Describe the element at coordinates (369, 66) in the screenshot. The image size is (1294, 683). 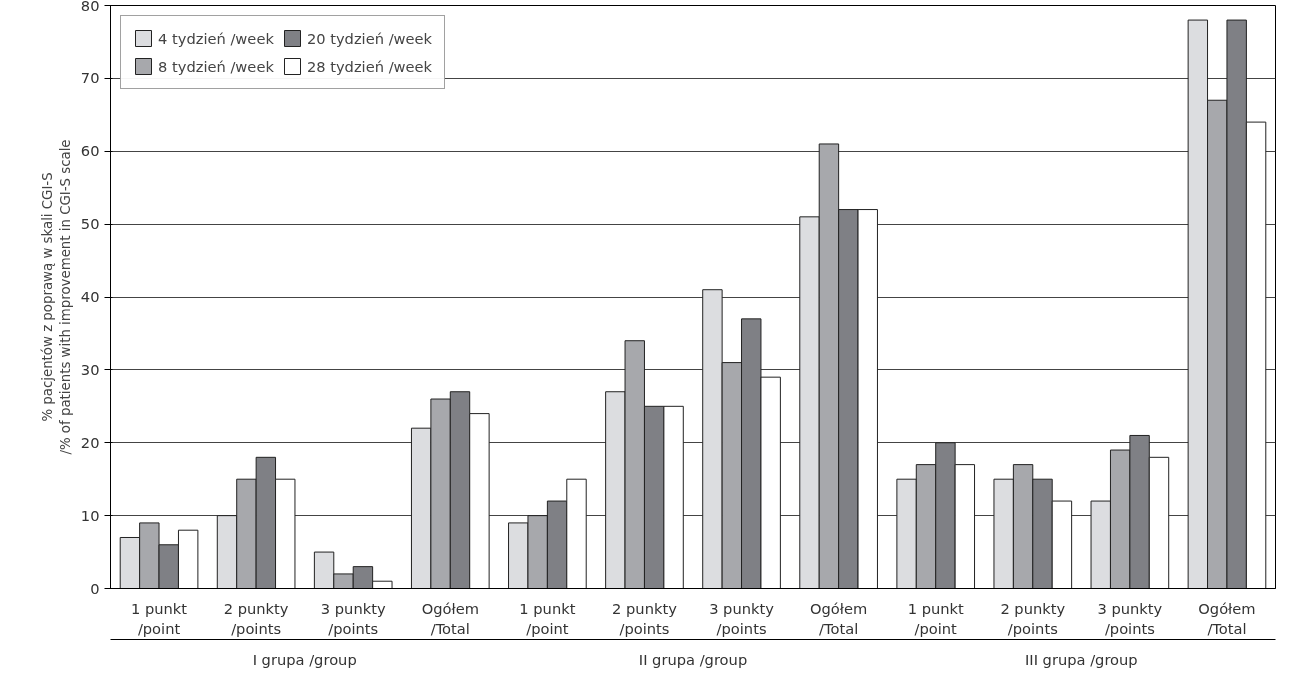
I see `legend-label: 28 tydzień /week` at that location.